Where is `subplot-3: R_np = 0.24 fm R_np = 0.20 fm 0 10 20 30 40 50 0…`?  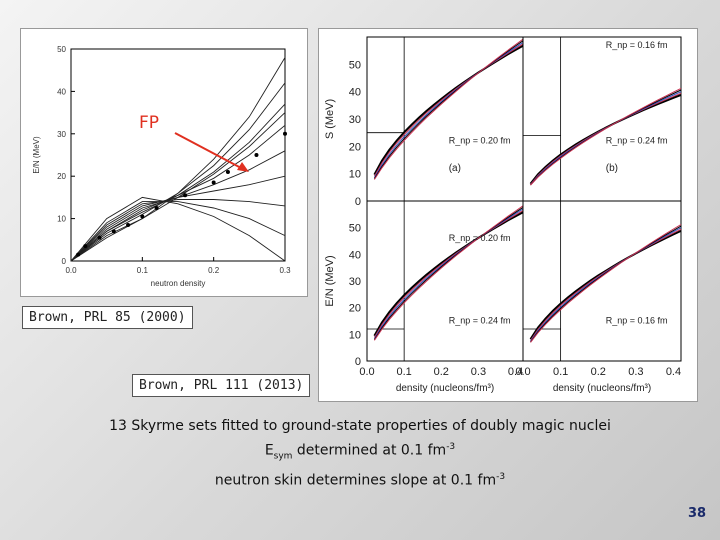 subplot-3: R_np = 0.24 fm R_np = 0.20 fm 0 10 20 30 40 50 0… is located at coordinates (436, 297).